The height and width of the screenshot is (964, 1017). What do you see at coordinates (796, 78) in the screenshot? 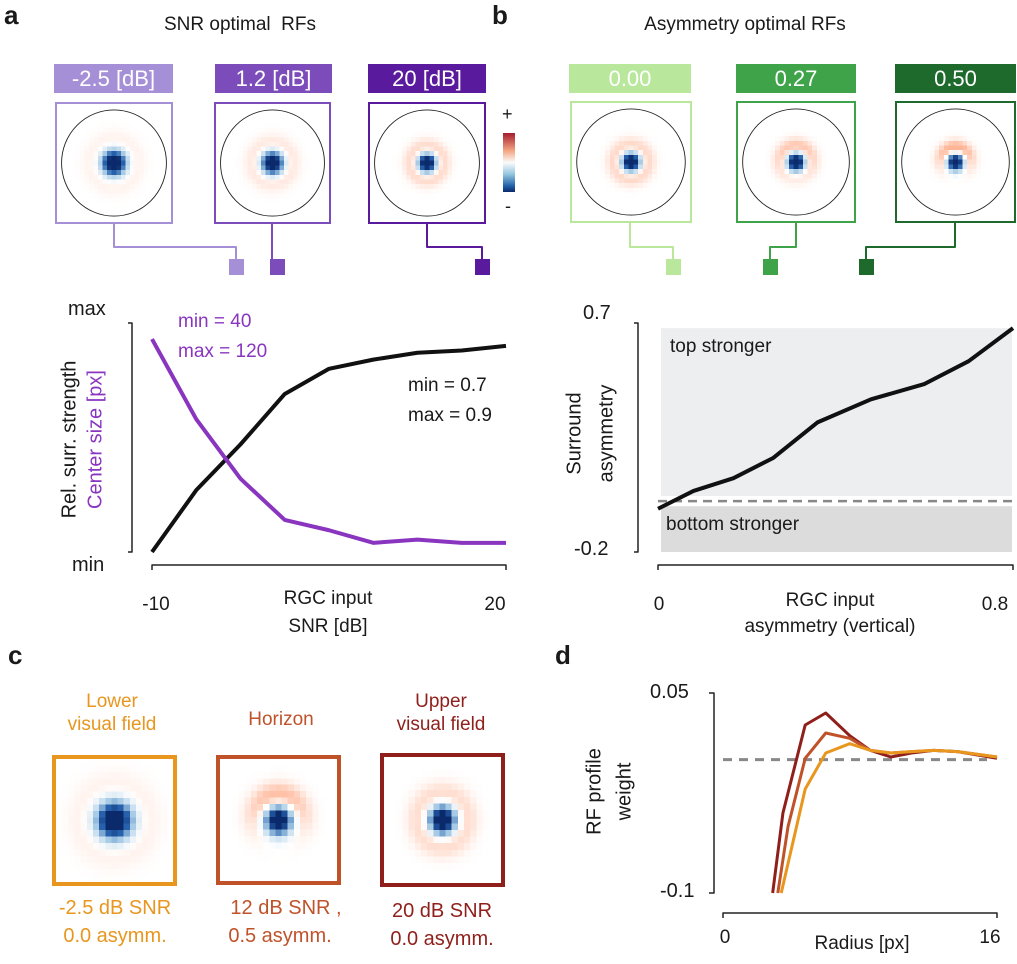
I see `rf-label-asym-027: 0.27` at bounding box center [796, 78].